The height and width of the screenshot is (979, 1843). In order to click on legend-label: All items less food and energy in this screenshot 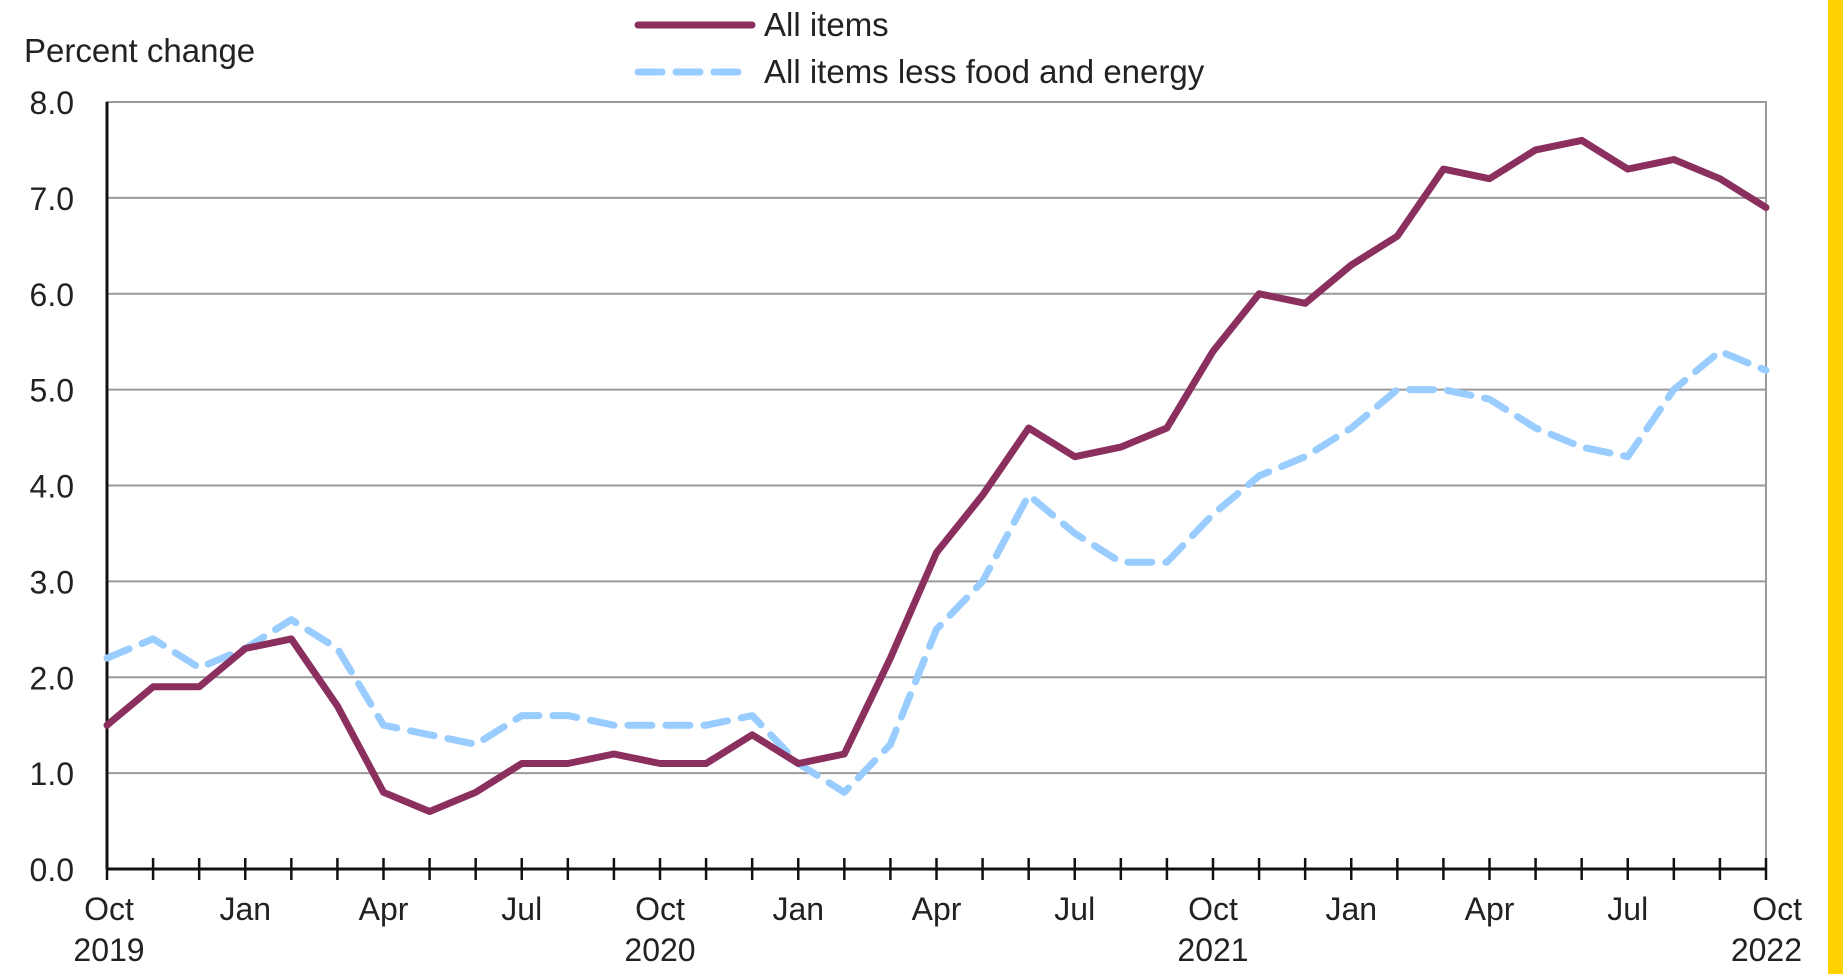, I will do `click(984, 71)`.